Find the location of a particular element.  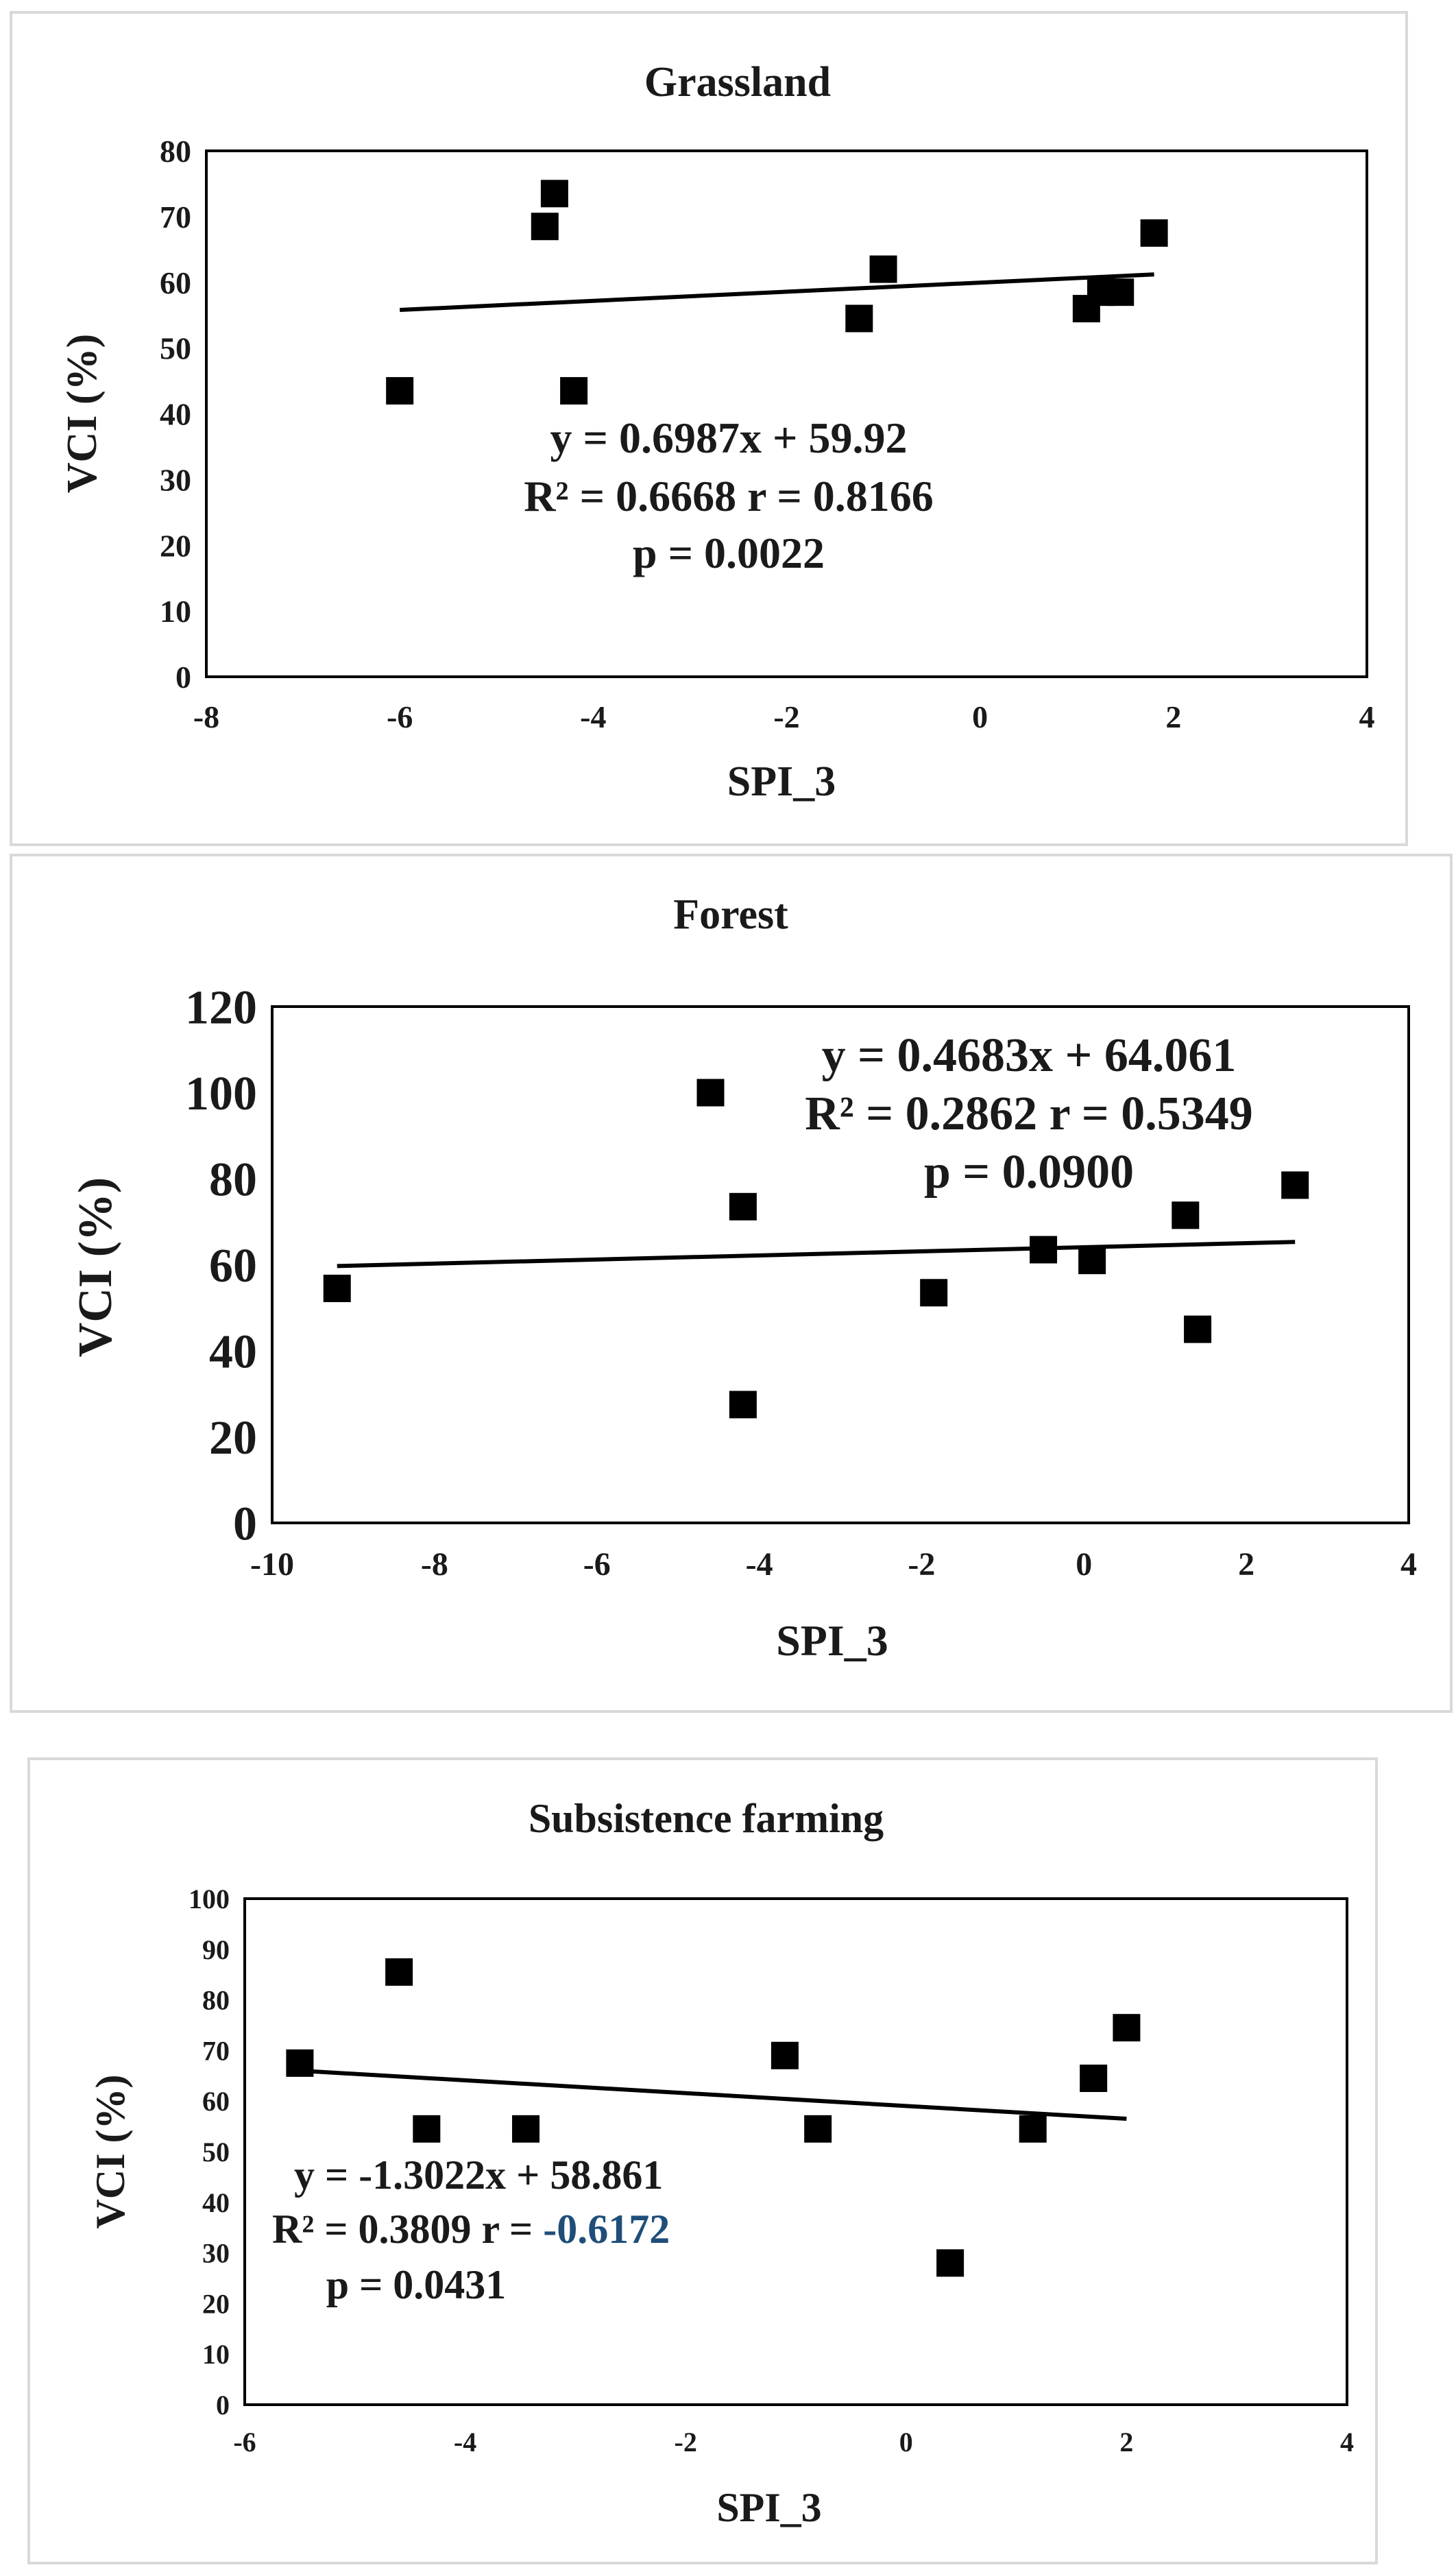

y-tick-label: 100 is located at coordinates (221, 1094).